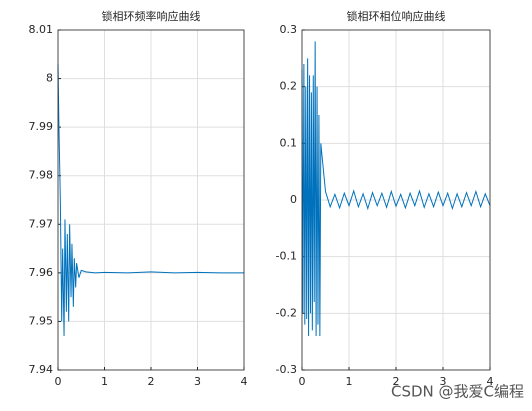  Describe the element at coordinates (286, 256) in the screenshot. I see `y-tick-label: -0.1` at that location.